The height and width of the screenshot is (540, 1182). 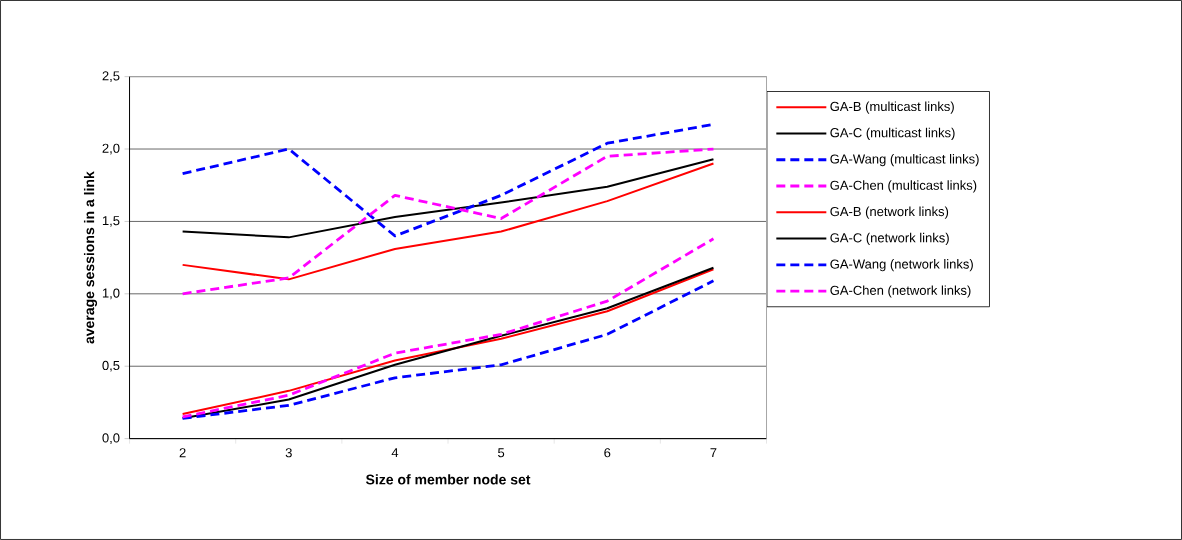 What do you see at coordinates (111, 149) in the screenshot?
I see `y-tick-label: 2,0` at bounding box center [111, 149].